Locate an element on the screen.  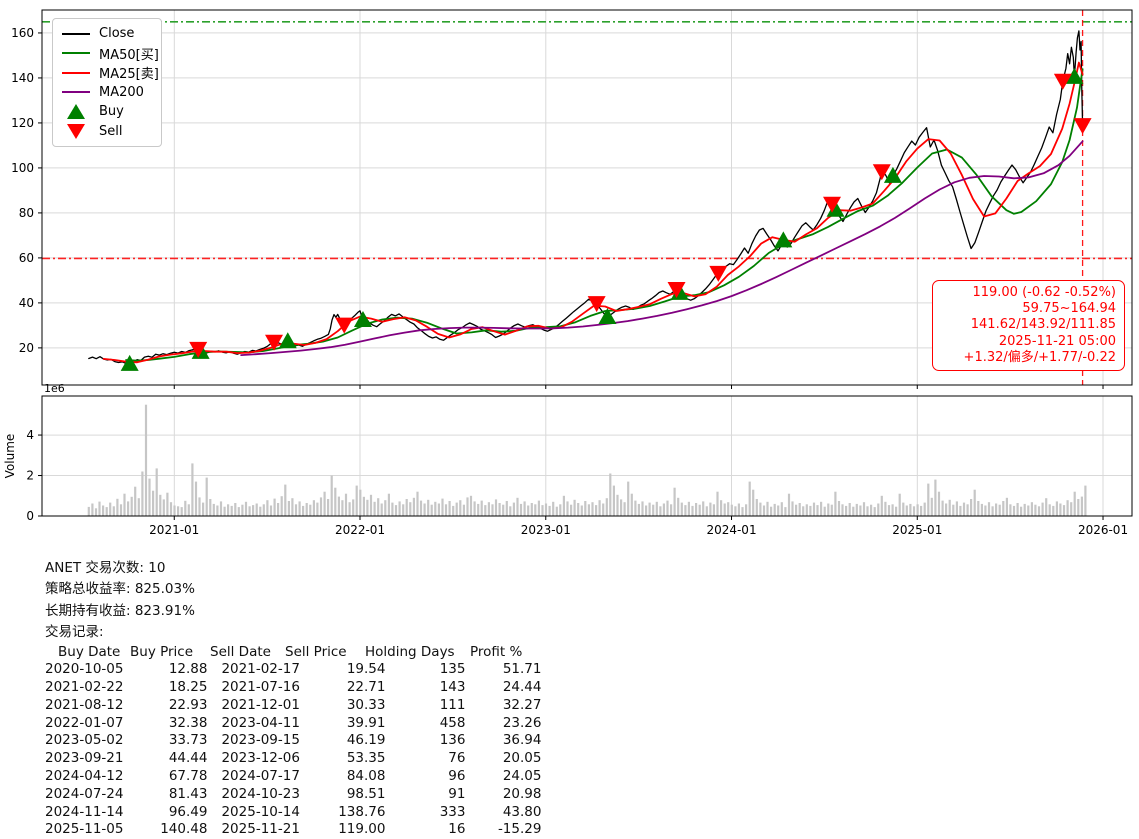
trade-cell: 76 is located at coordinates (457, 758).